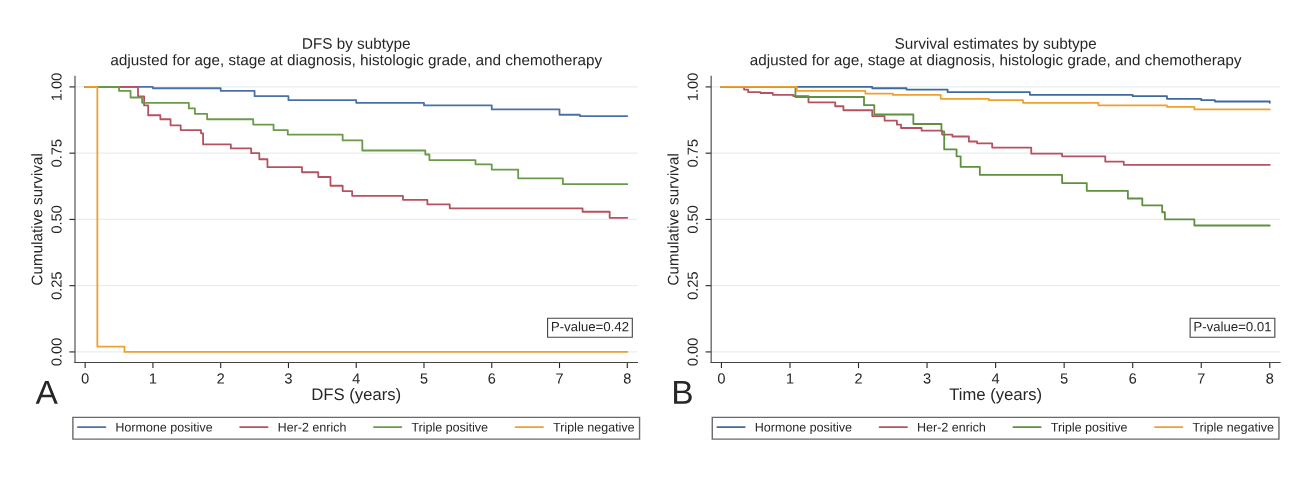 This screenshot has height=477, width=1293. What do you see at coordinates (995, 44) in the screenshot?
I see `chart-title: Survival estimates by subtype` at bounding box center [995, 44].